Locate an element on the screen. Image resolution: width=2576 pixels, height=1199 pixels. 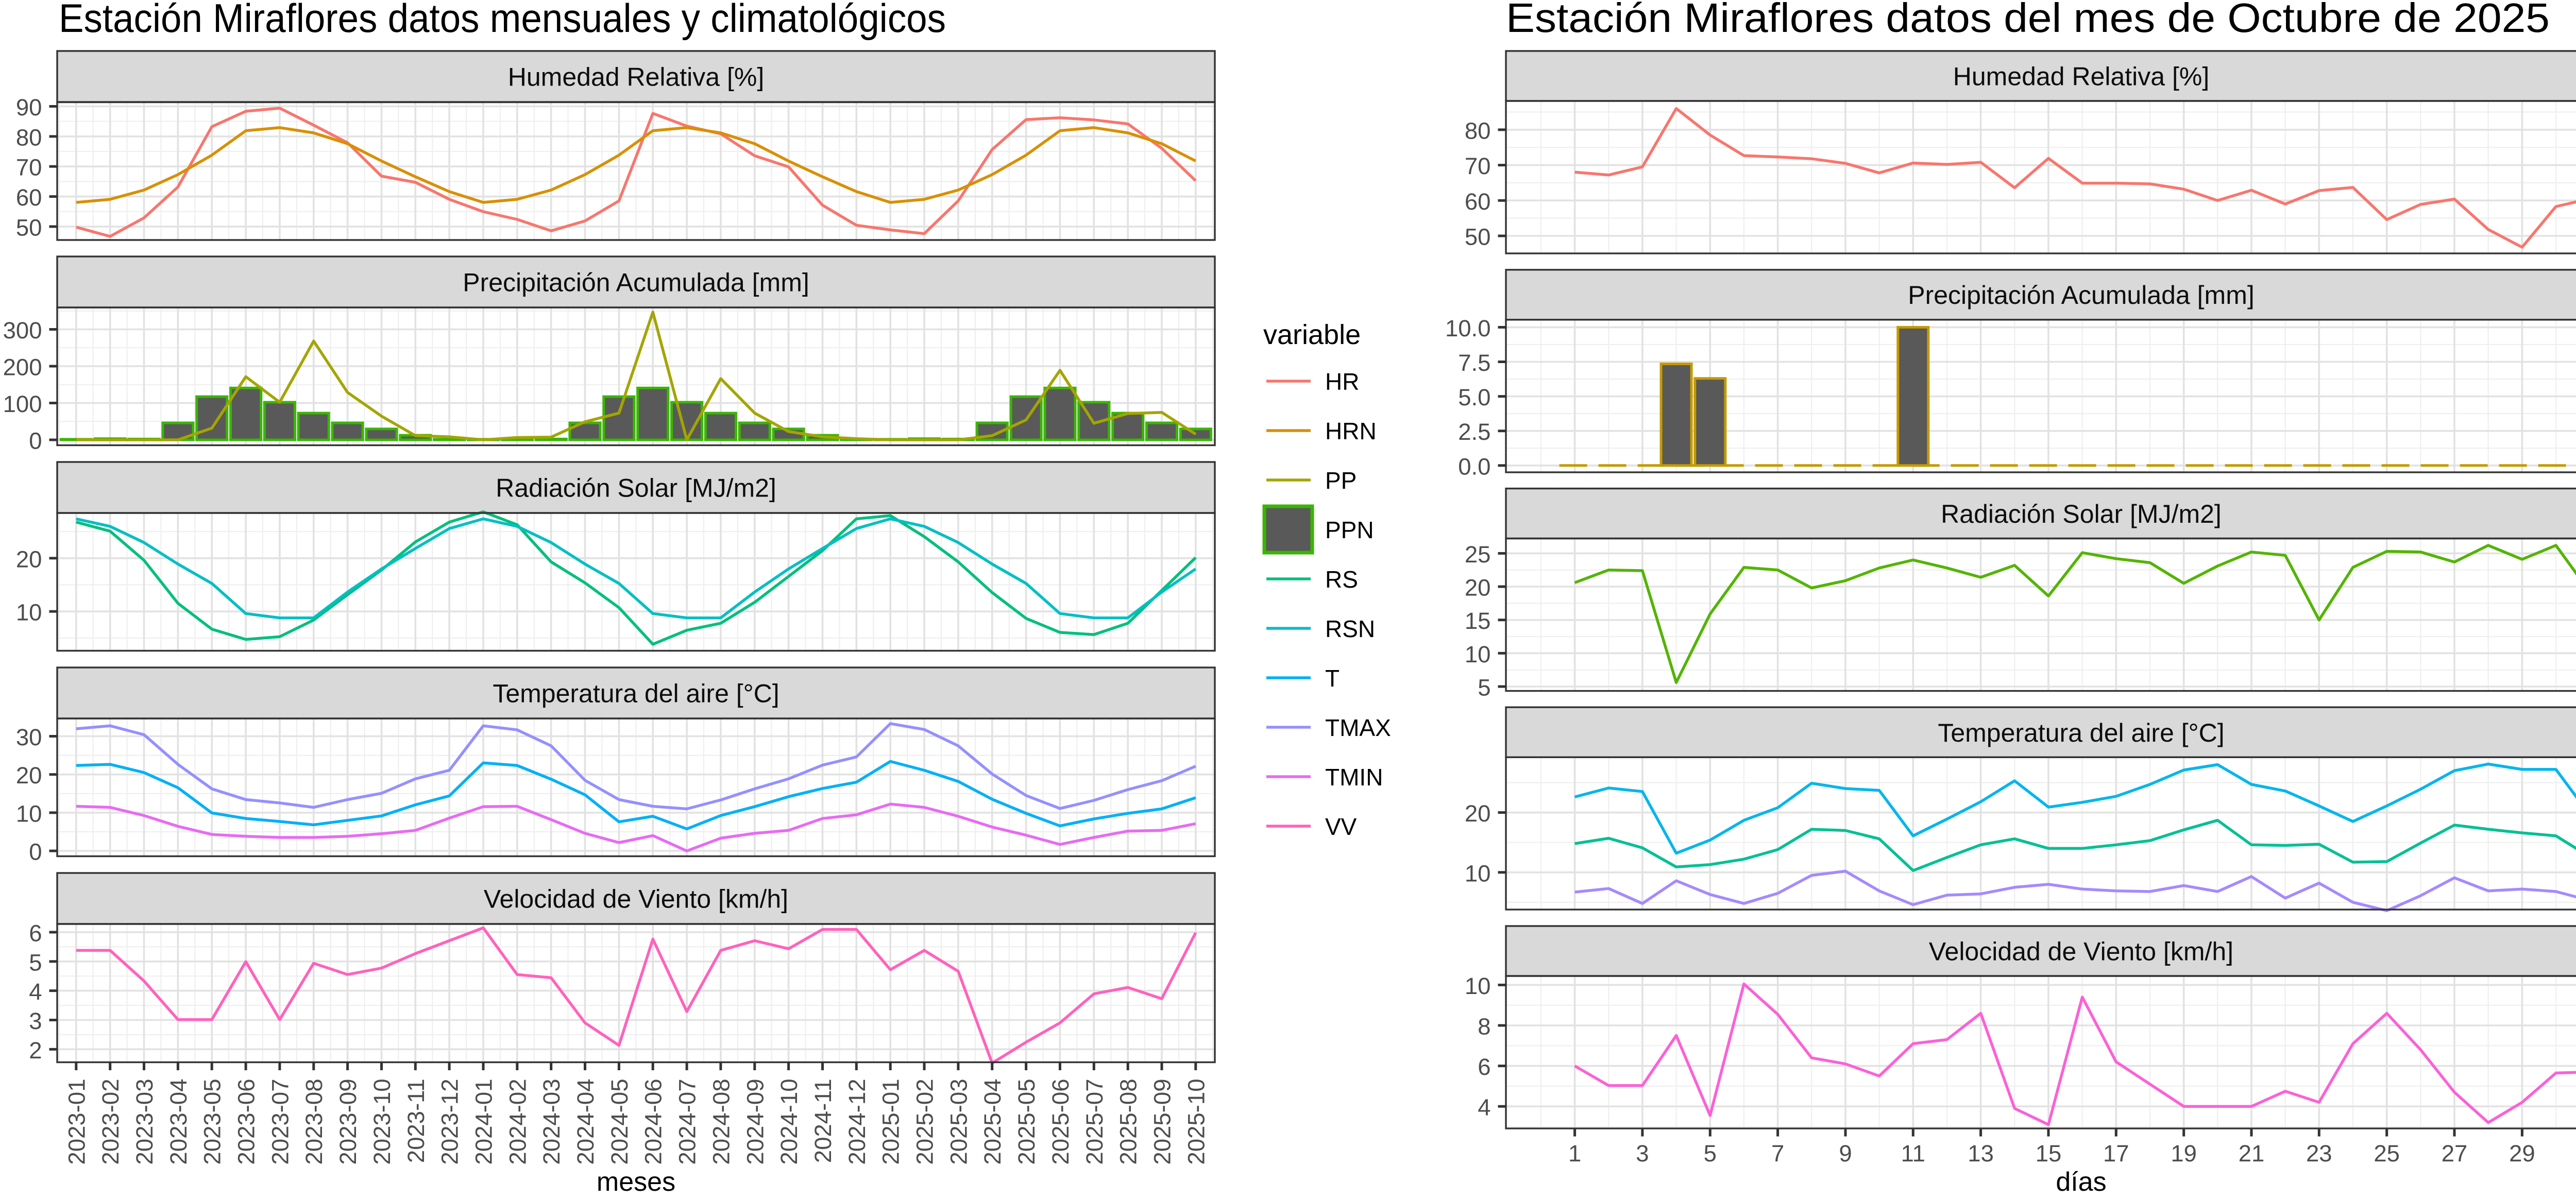
svg-text: 2023-11 is located at coordinates (416, 1121).